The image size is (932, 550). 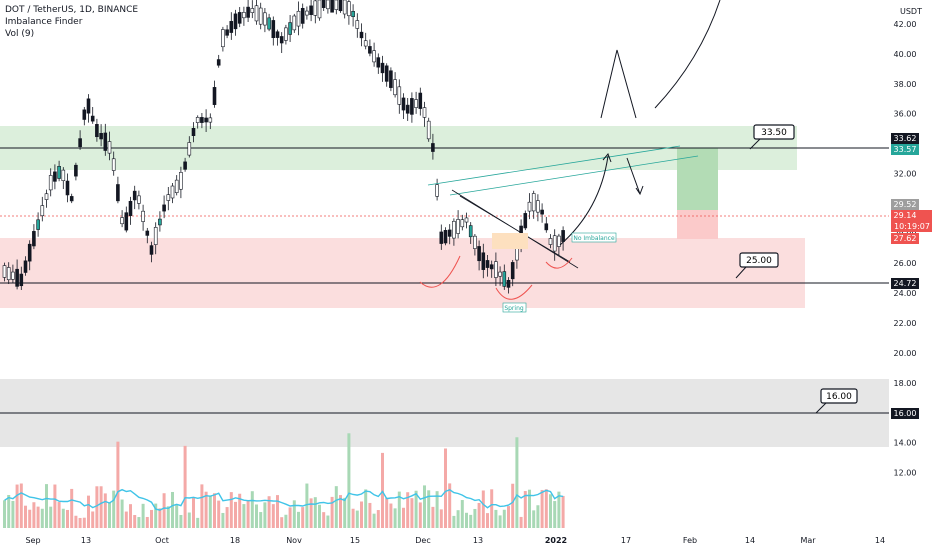 What do you see at coordinates (162, 540) in the screenshot?
I see `x-tick-label: Oct` at bounding box center [162, 540].